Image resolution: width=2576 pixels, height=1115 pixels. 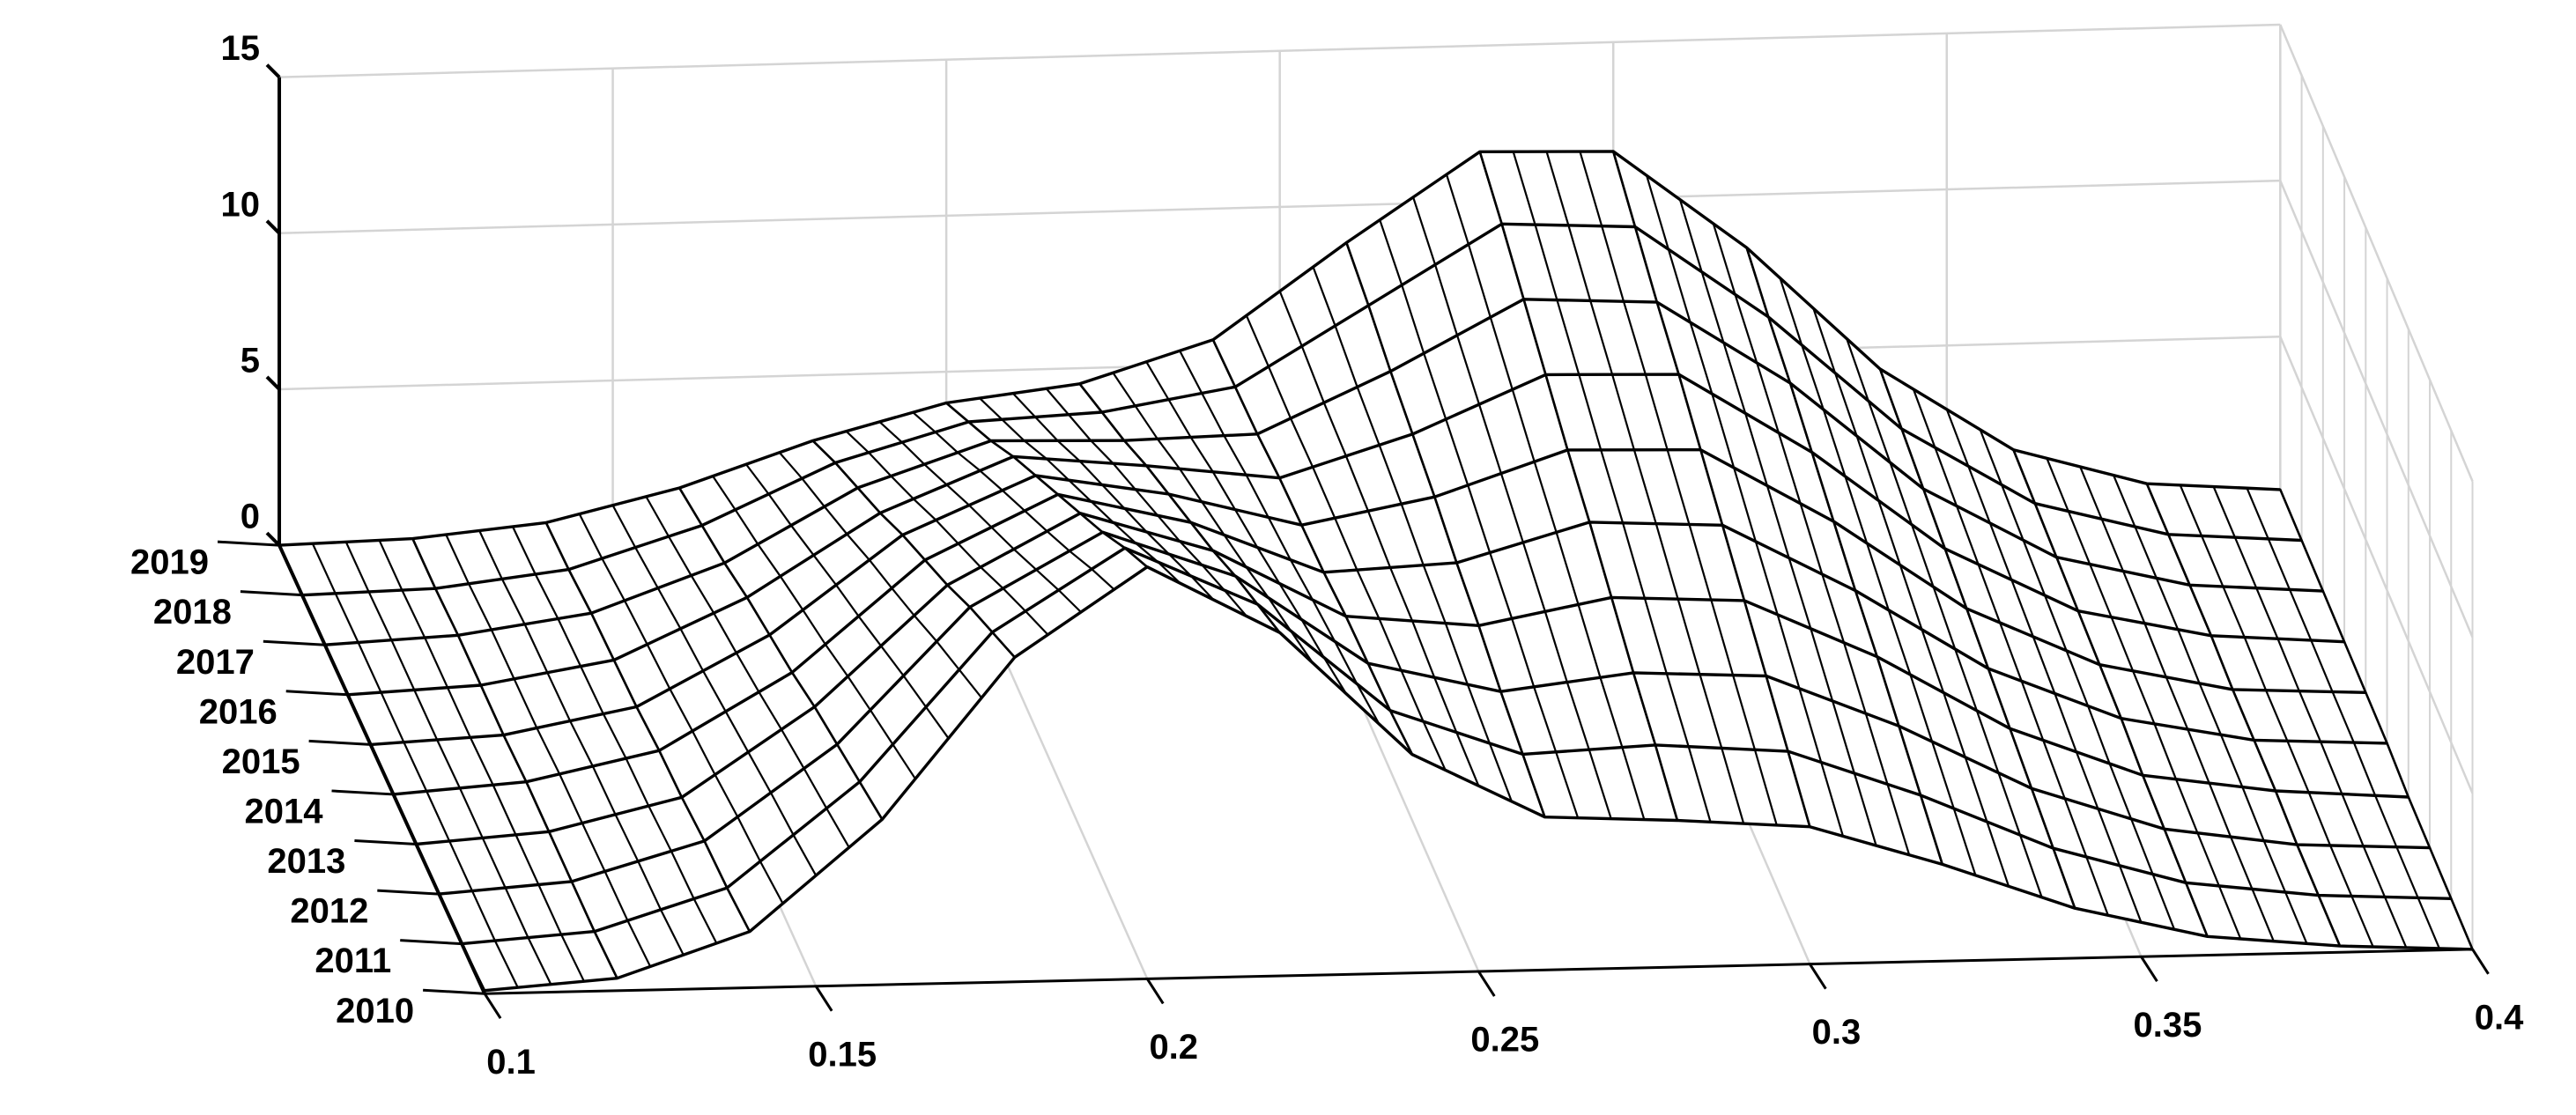 What do you see at coordinates (1504, 1040) in the screenshot?
I see `x-tick-label: 0.25` at bounding box center [1504, 1040].